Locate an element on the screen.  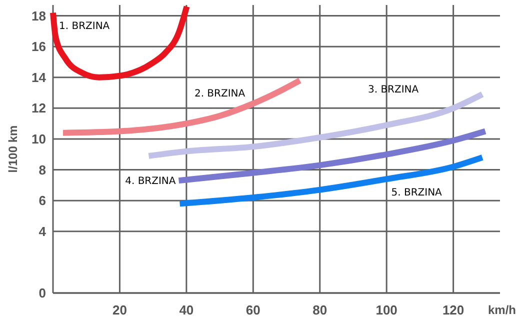
y-tick-label: 18 is located at coordinates (39, 16).